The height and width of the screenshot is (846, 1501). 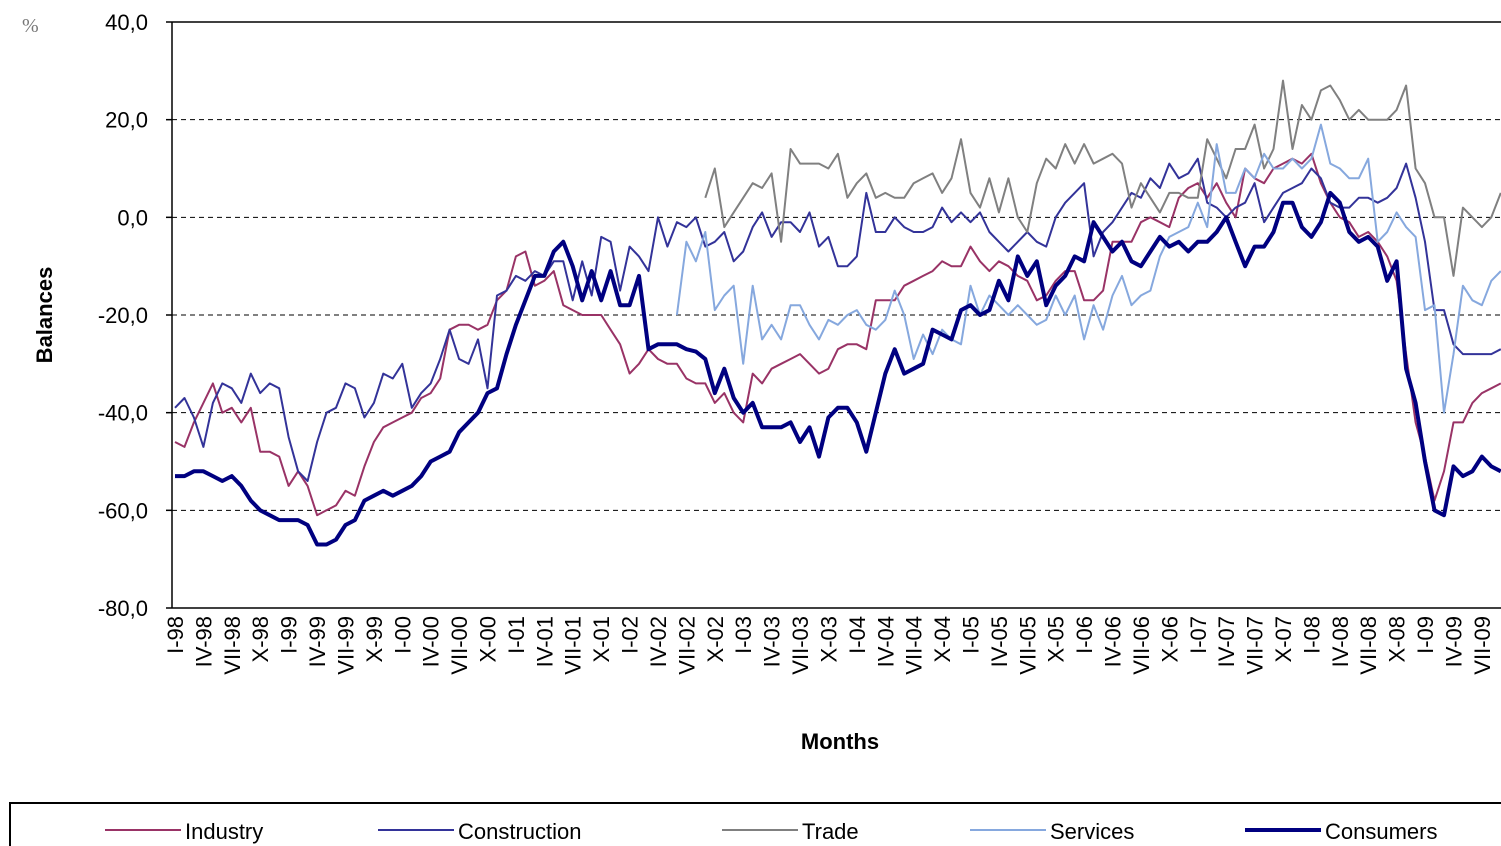 I want to click on y-tick-label: 0,0, so click(x=132, y=217).